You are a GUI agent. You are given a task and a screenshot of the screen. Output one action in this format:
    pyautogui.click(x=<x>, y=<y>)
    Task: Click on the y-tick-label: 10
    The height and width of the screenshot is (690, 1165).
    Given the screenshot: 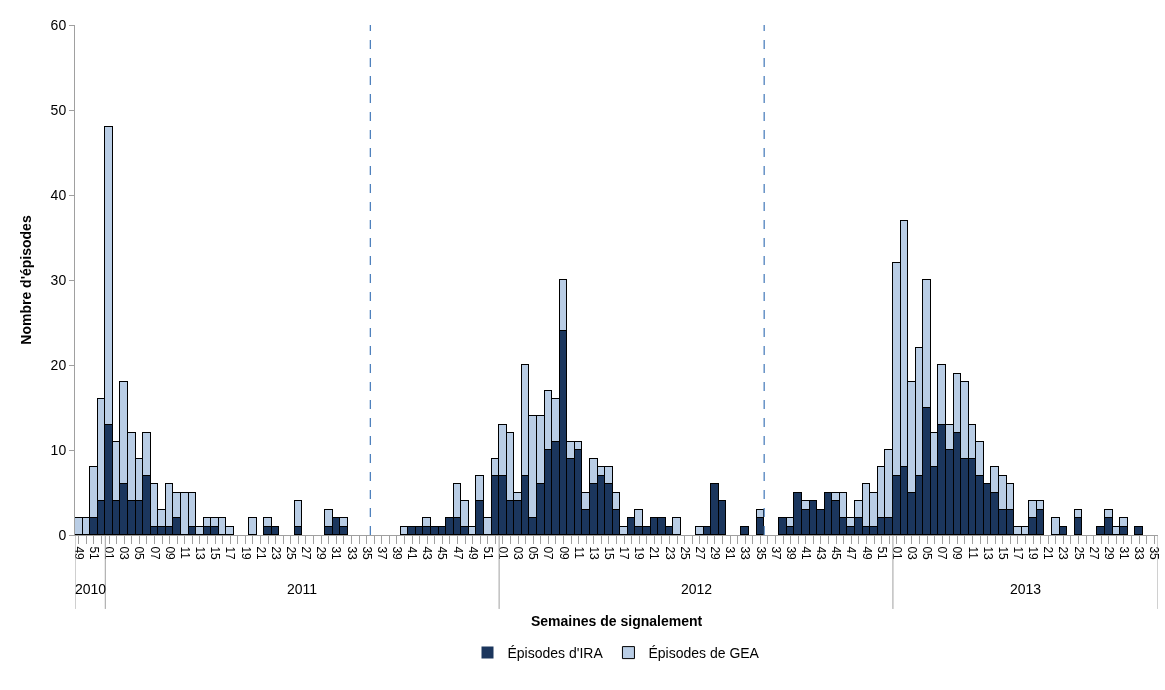 What is the action you would take?
    pyautogui.click(x=58, y=449)
    